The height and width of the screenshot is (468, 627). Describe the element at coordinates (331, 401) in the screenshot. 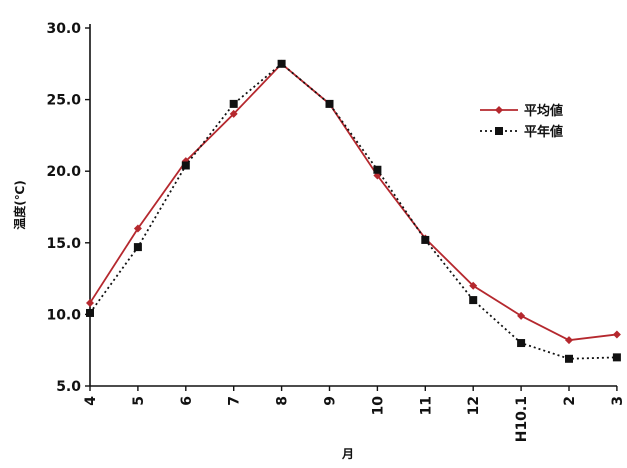

I see `x-tick-label: 9` at that location.